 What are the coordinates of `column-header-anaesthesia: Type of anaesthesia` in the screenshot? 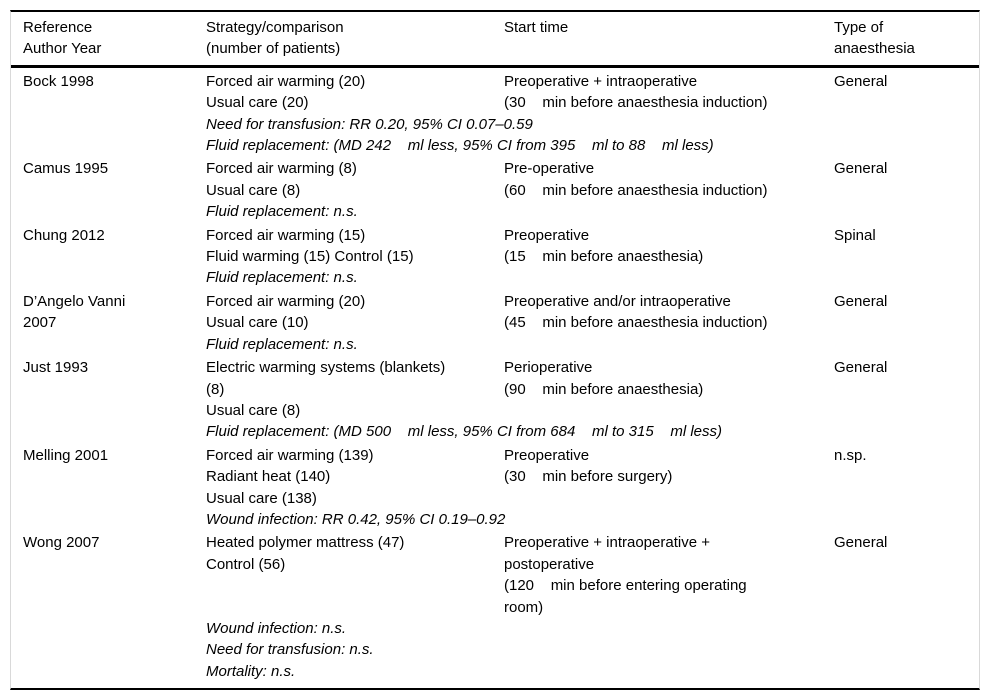 It's located at (874, 38).